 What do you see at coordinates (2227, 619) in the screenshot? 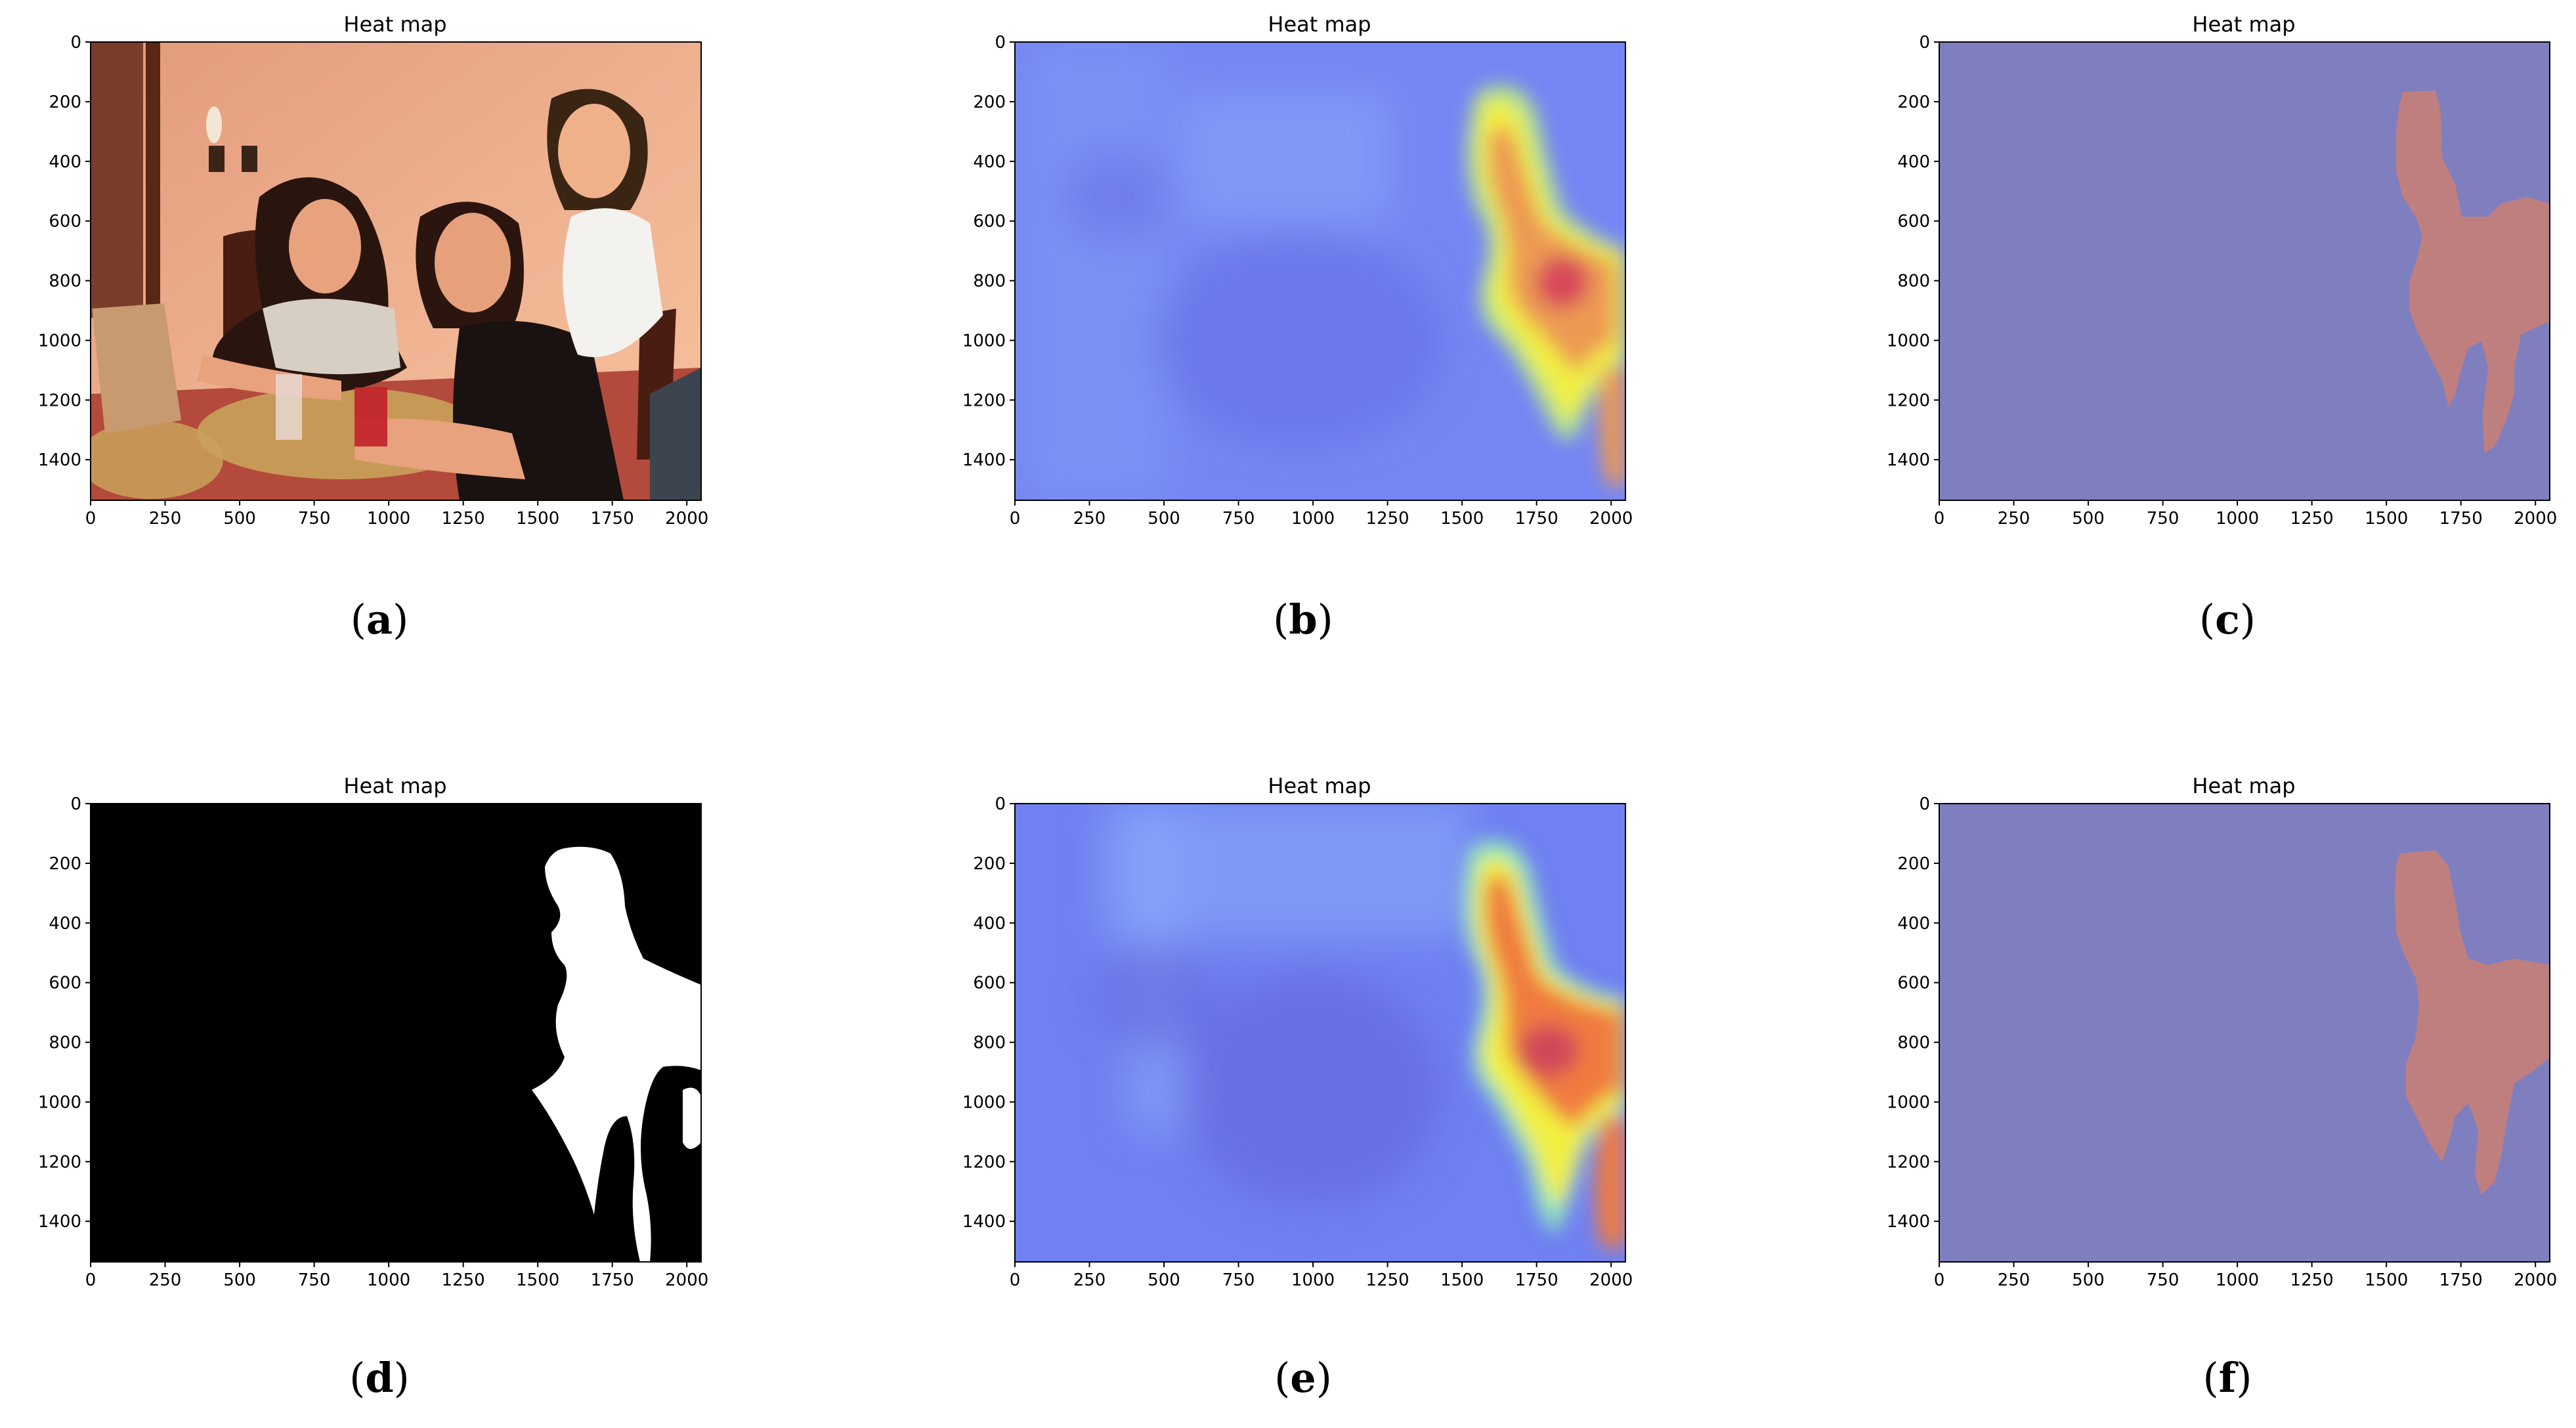
I see `caption-letter: c` at bounding box center [2227, 619].